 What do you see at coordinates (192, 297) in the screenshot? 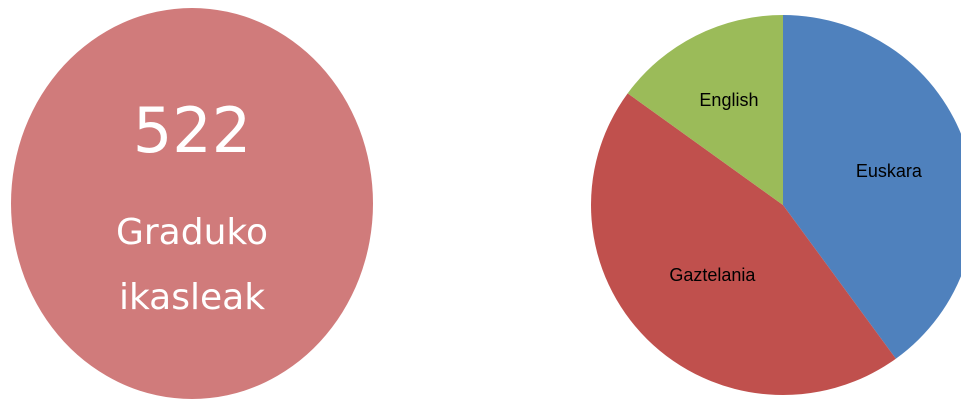
I see `graduates-label-line2: ikasleak` at bounding box center [192, 297].